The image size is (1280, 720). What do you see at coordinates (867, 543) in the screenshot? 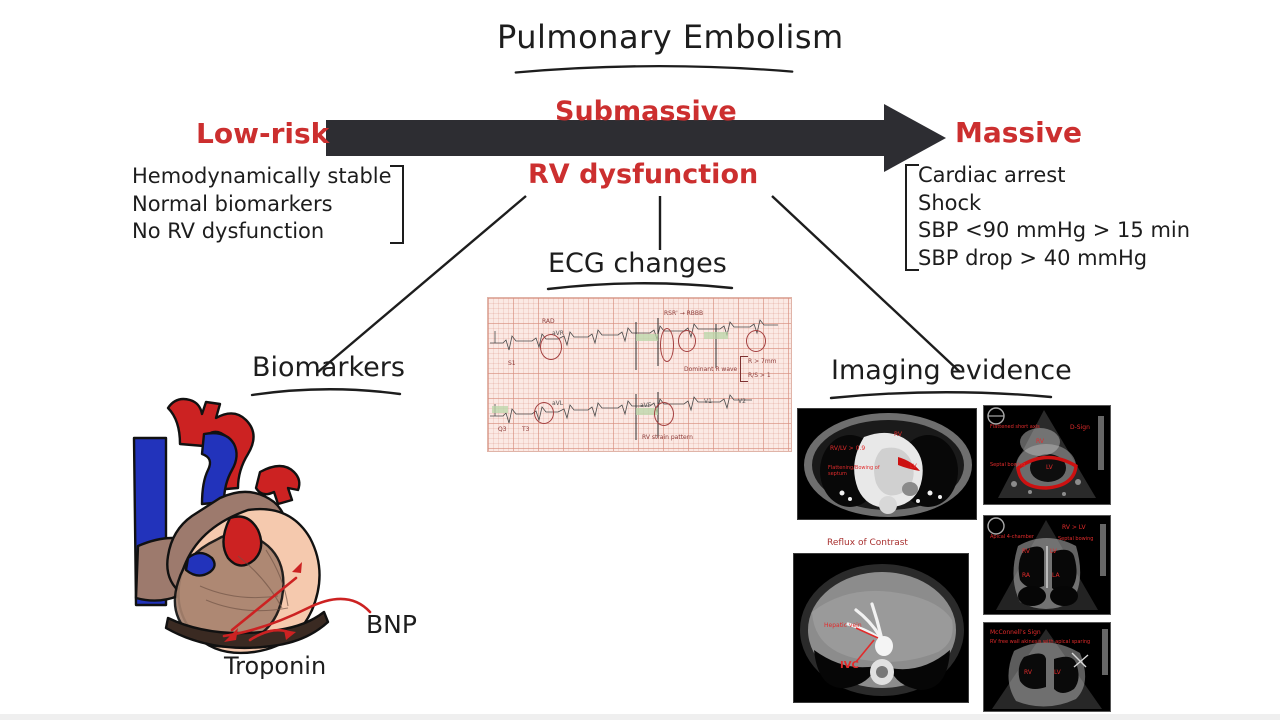
I see `ct-abdomen-title: Reflux of Contrast` at bounding box center [867, 543].